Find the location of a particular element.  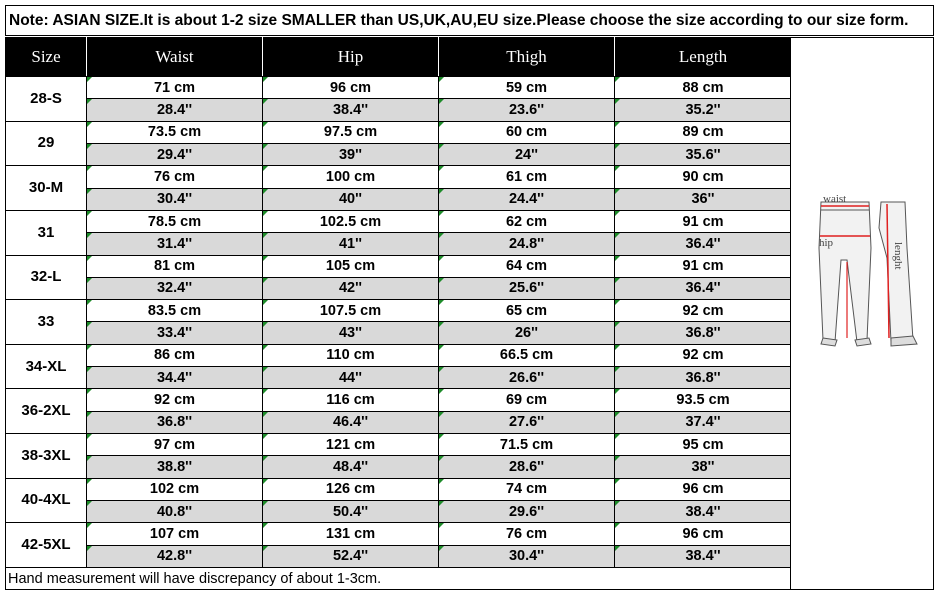

cm-value: 89 cm is located at coordinates (703, 132).